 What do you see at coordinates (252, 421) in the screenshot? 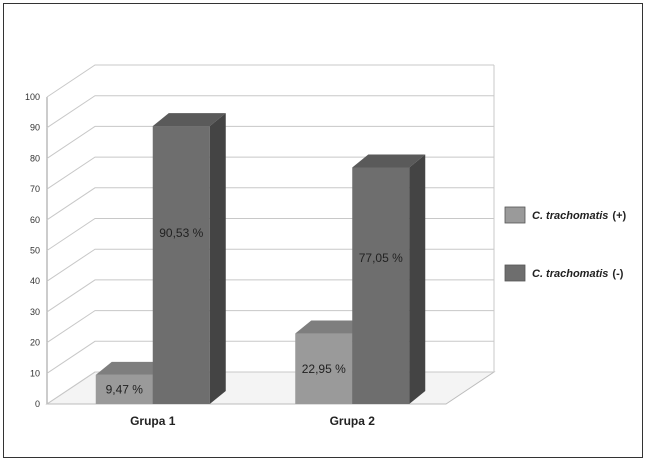
I see `x-axis-labels: Grupa 1 Grupa 2` at bounding box center [252, 421].